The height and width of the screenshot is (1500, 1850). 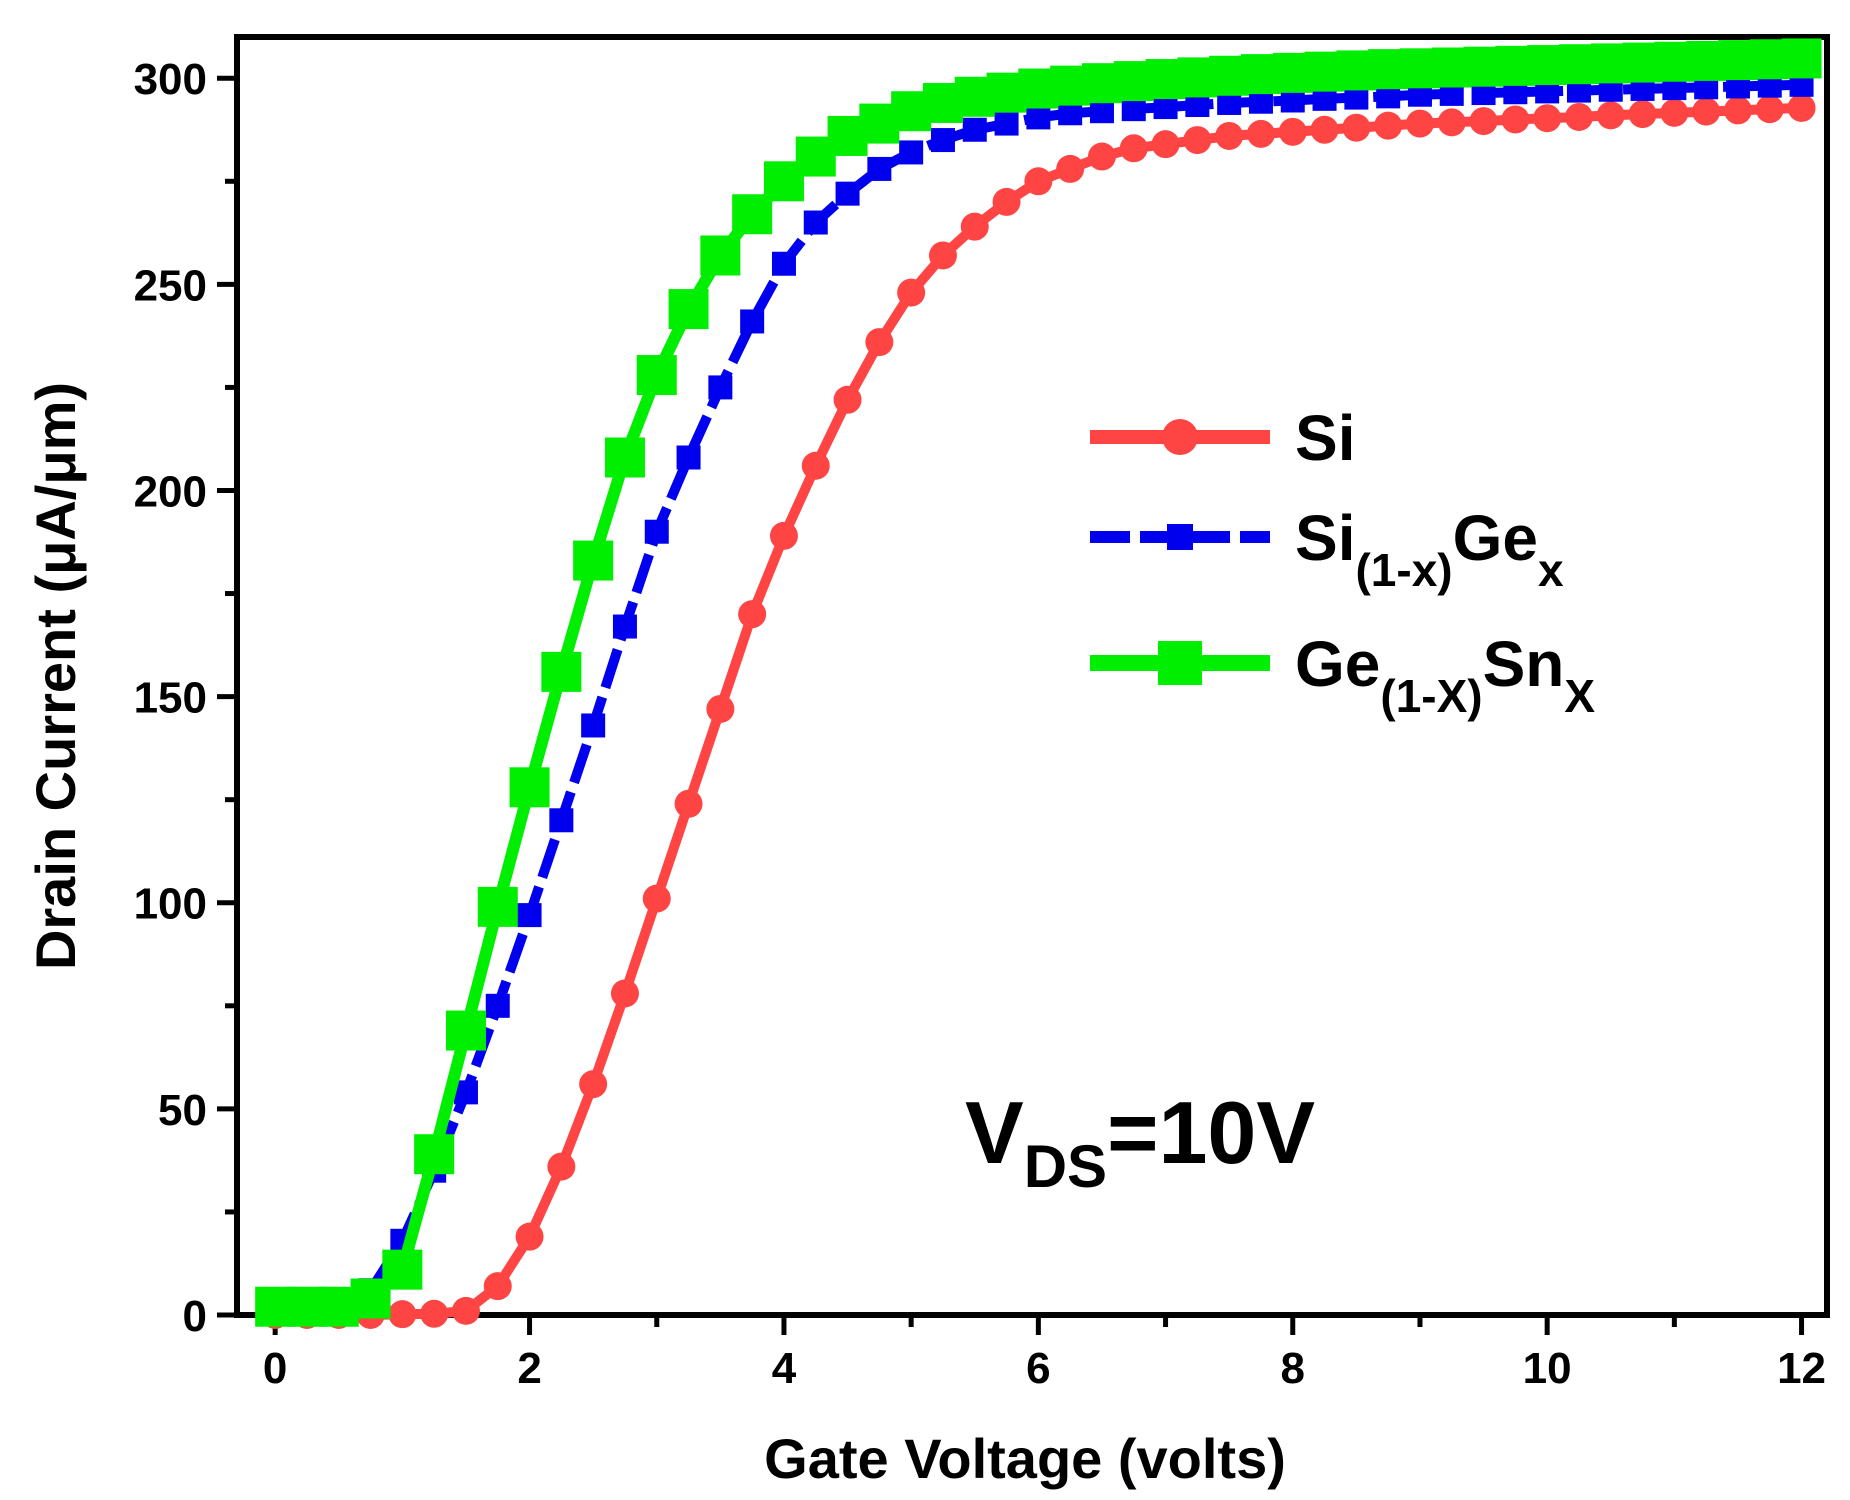 I want to click on legend-label-si: Si, so click(x=1325, y=438).